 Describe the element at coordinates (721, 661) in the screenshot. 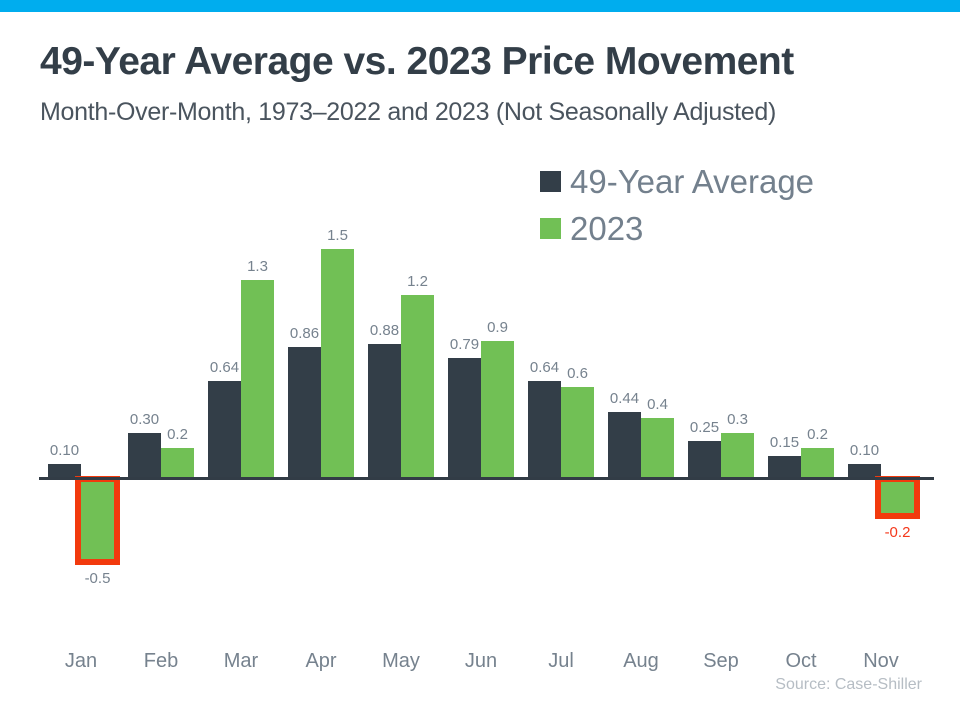

I see `x-axis-label-sep: Sep` at that location.